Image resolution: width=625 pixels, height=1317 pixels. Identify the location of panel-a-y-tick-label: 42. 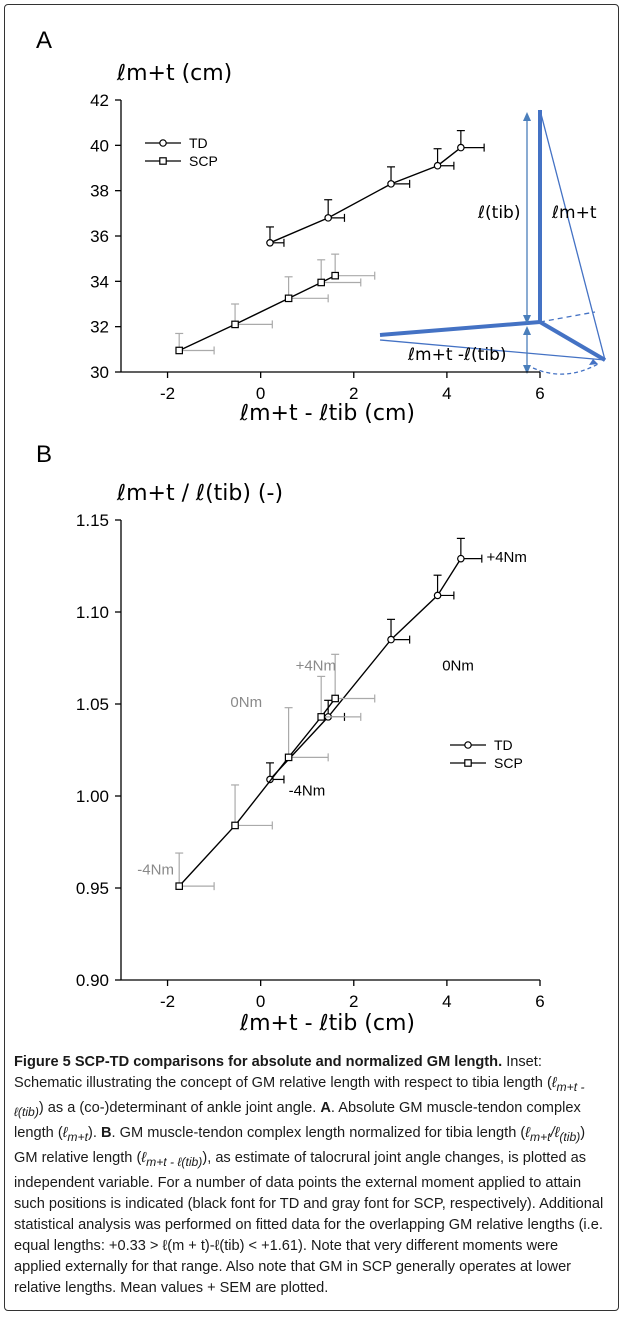
(99, 100).